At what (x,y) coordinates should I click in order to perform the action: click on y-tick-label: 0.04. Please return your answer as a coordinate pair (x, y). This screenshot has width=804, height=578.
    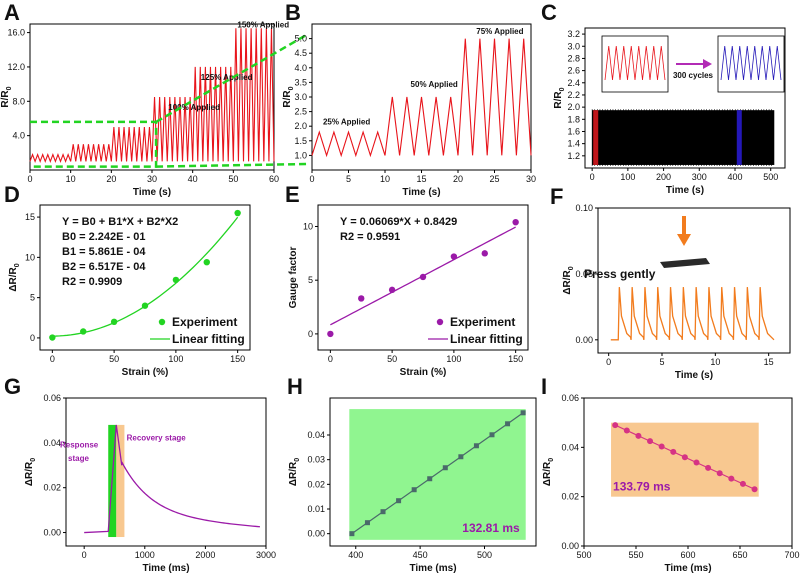
    Looking at the image, I should click on (316, 435).